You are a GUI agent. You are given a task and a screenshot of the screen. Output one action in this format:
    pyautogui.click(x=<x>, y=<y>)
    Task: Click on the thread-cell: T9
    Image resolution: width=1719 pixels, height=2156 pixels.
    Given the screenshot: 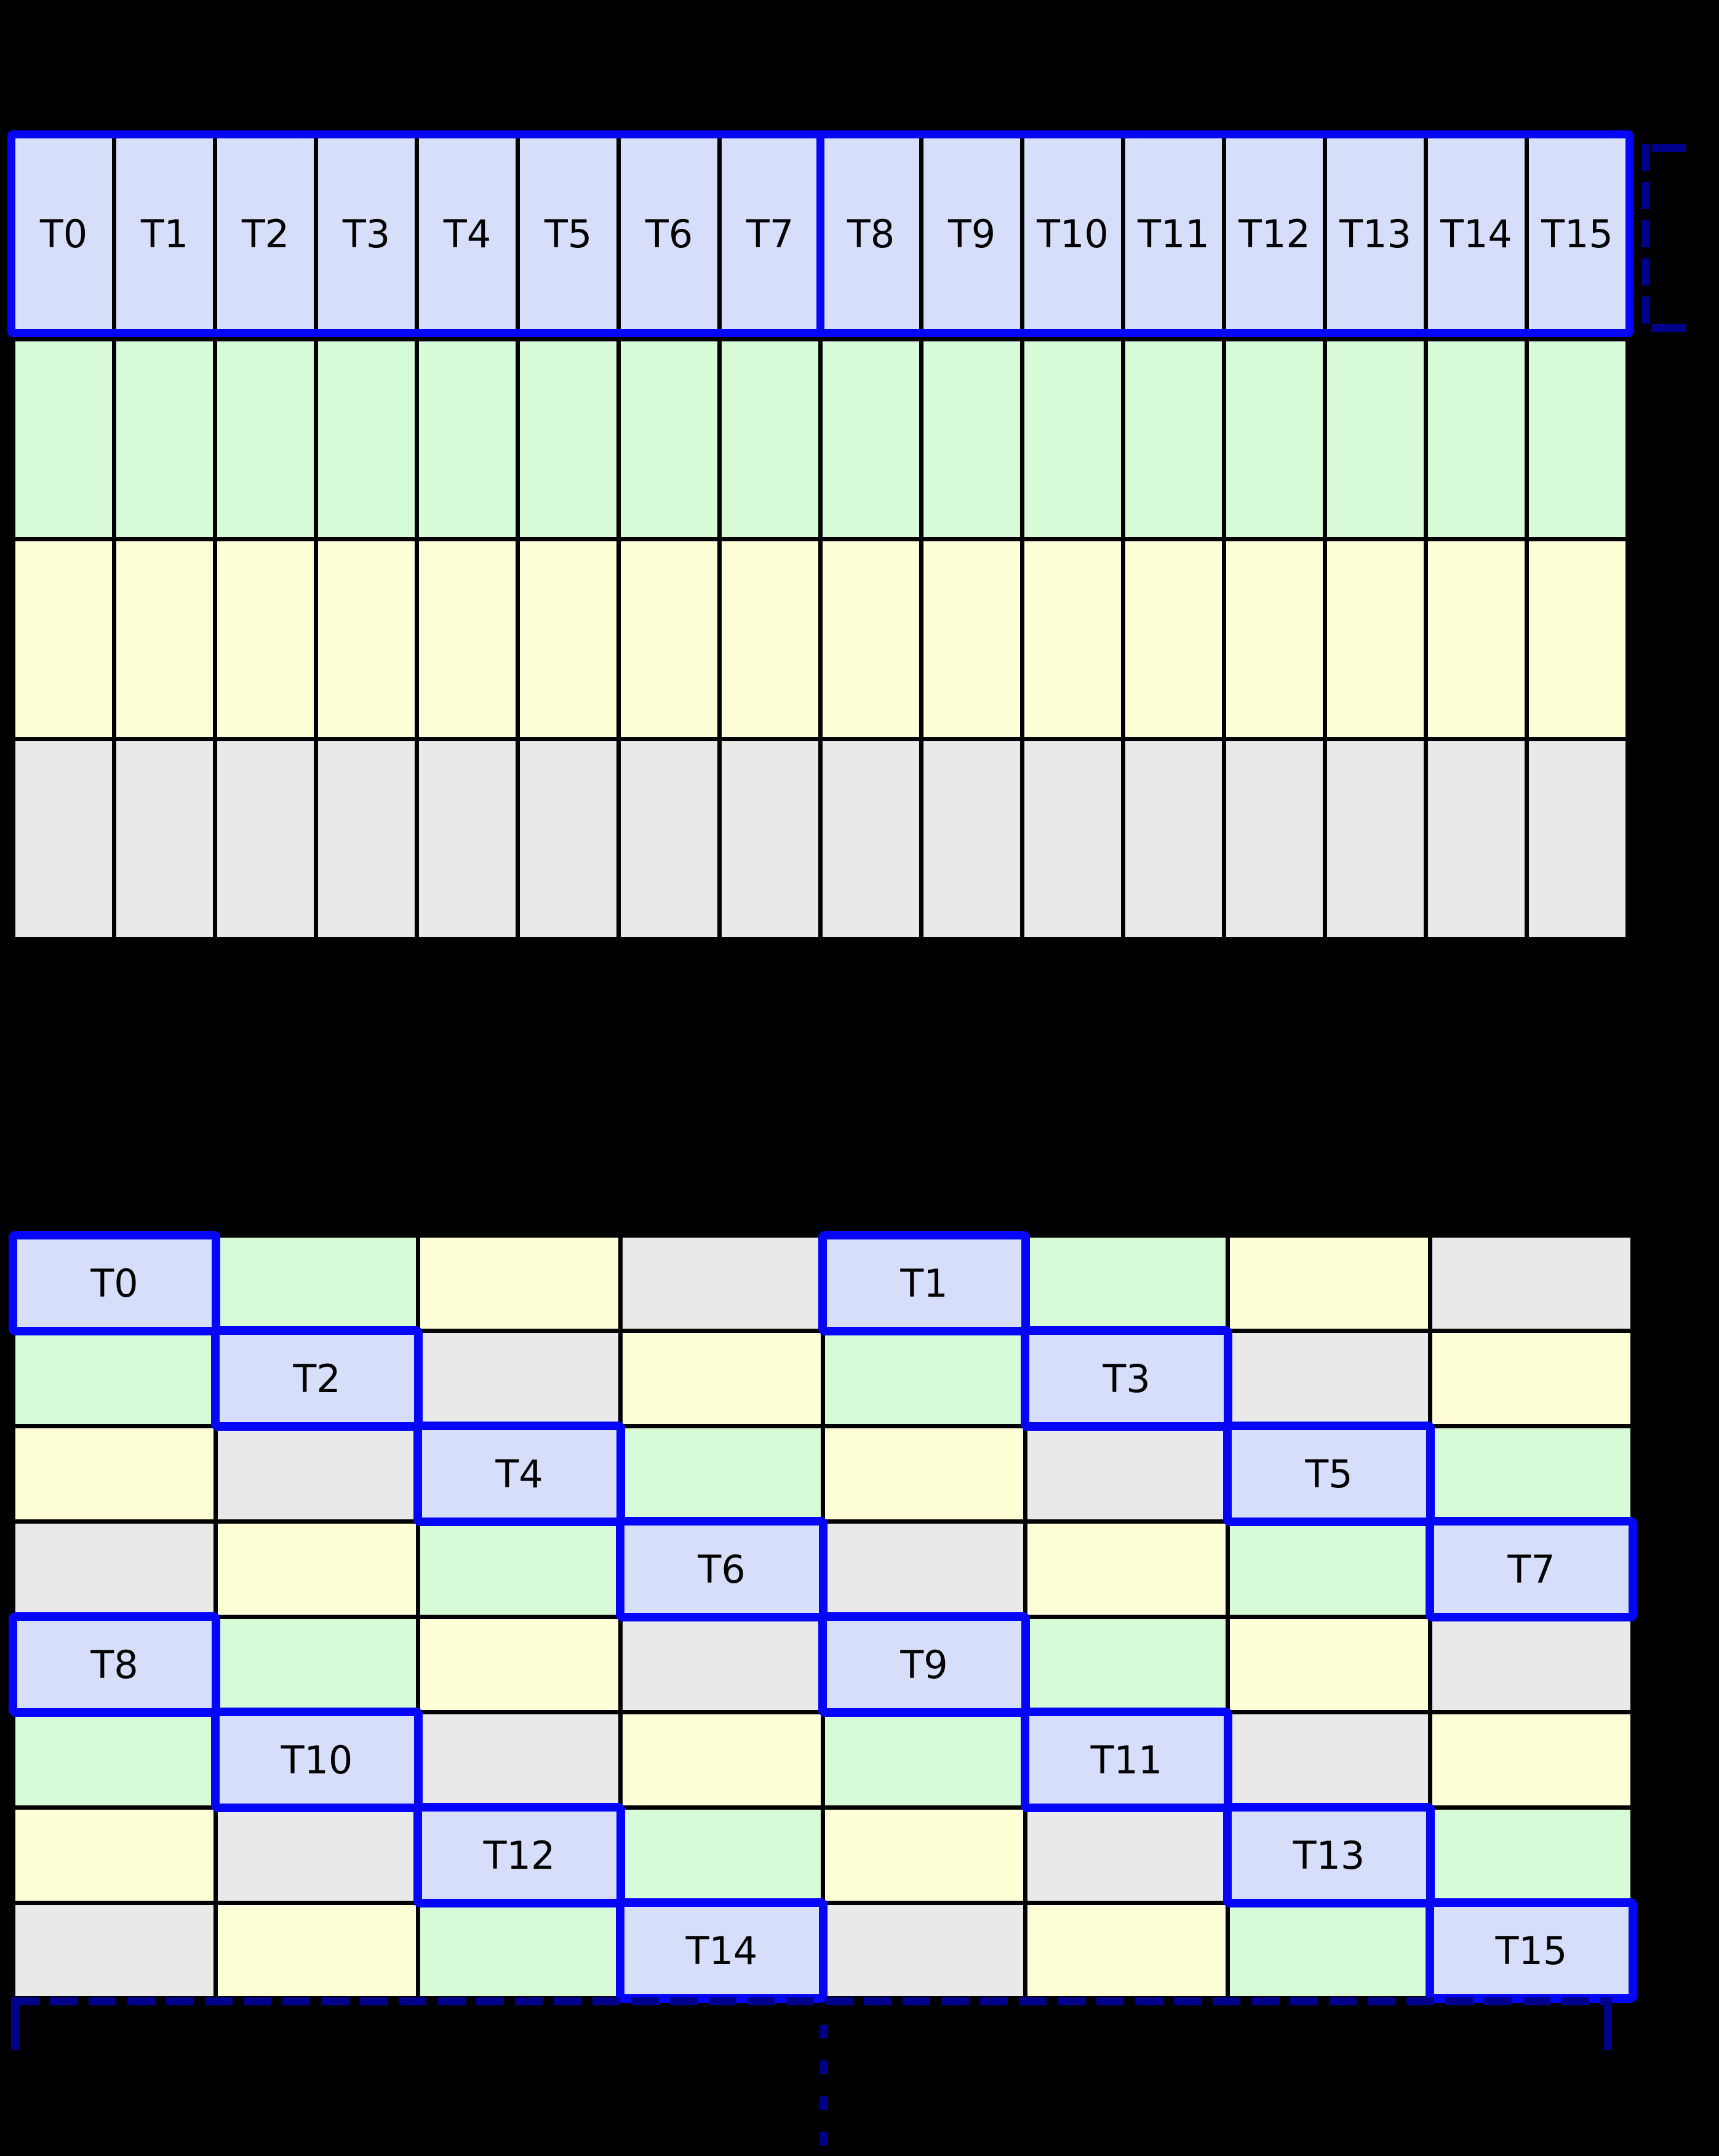 What is the action you would take?
    pyautogui.click(x=972, y=233)
    